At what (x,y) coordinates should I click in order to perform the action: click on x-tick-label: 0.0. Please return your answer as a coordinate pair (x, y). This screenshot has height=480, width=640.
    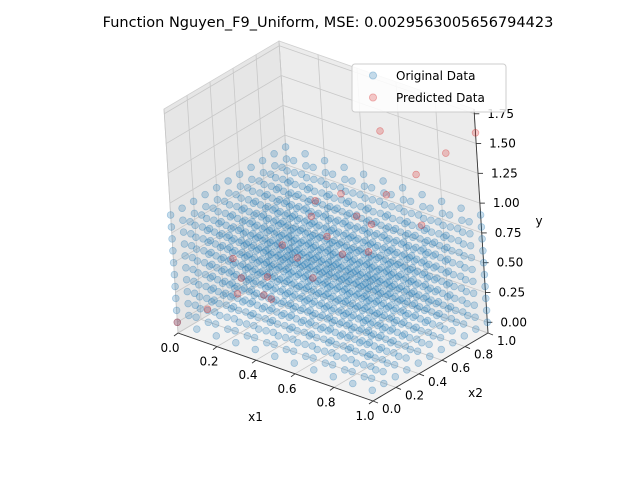
    Looking at the image, I should click on (169, 348).